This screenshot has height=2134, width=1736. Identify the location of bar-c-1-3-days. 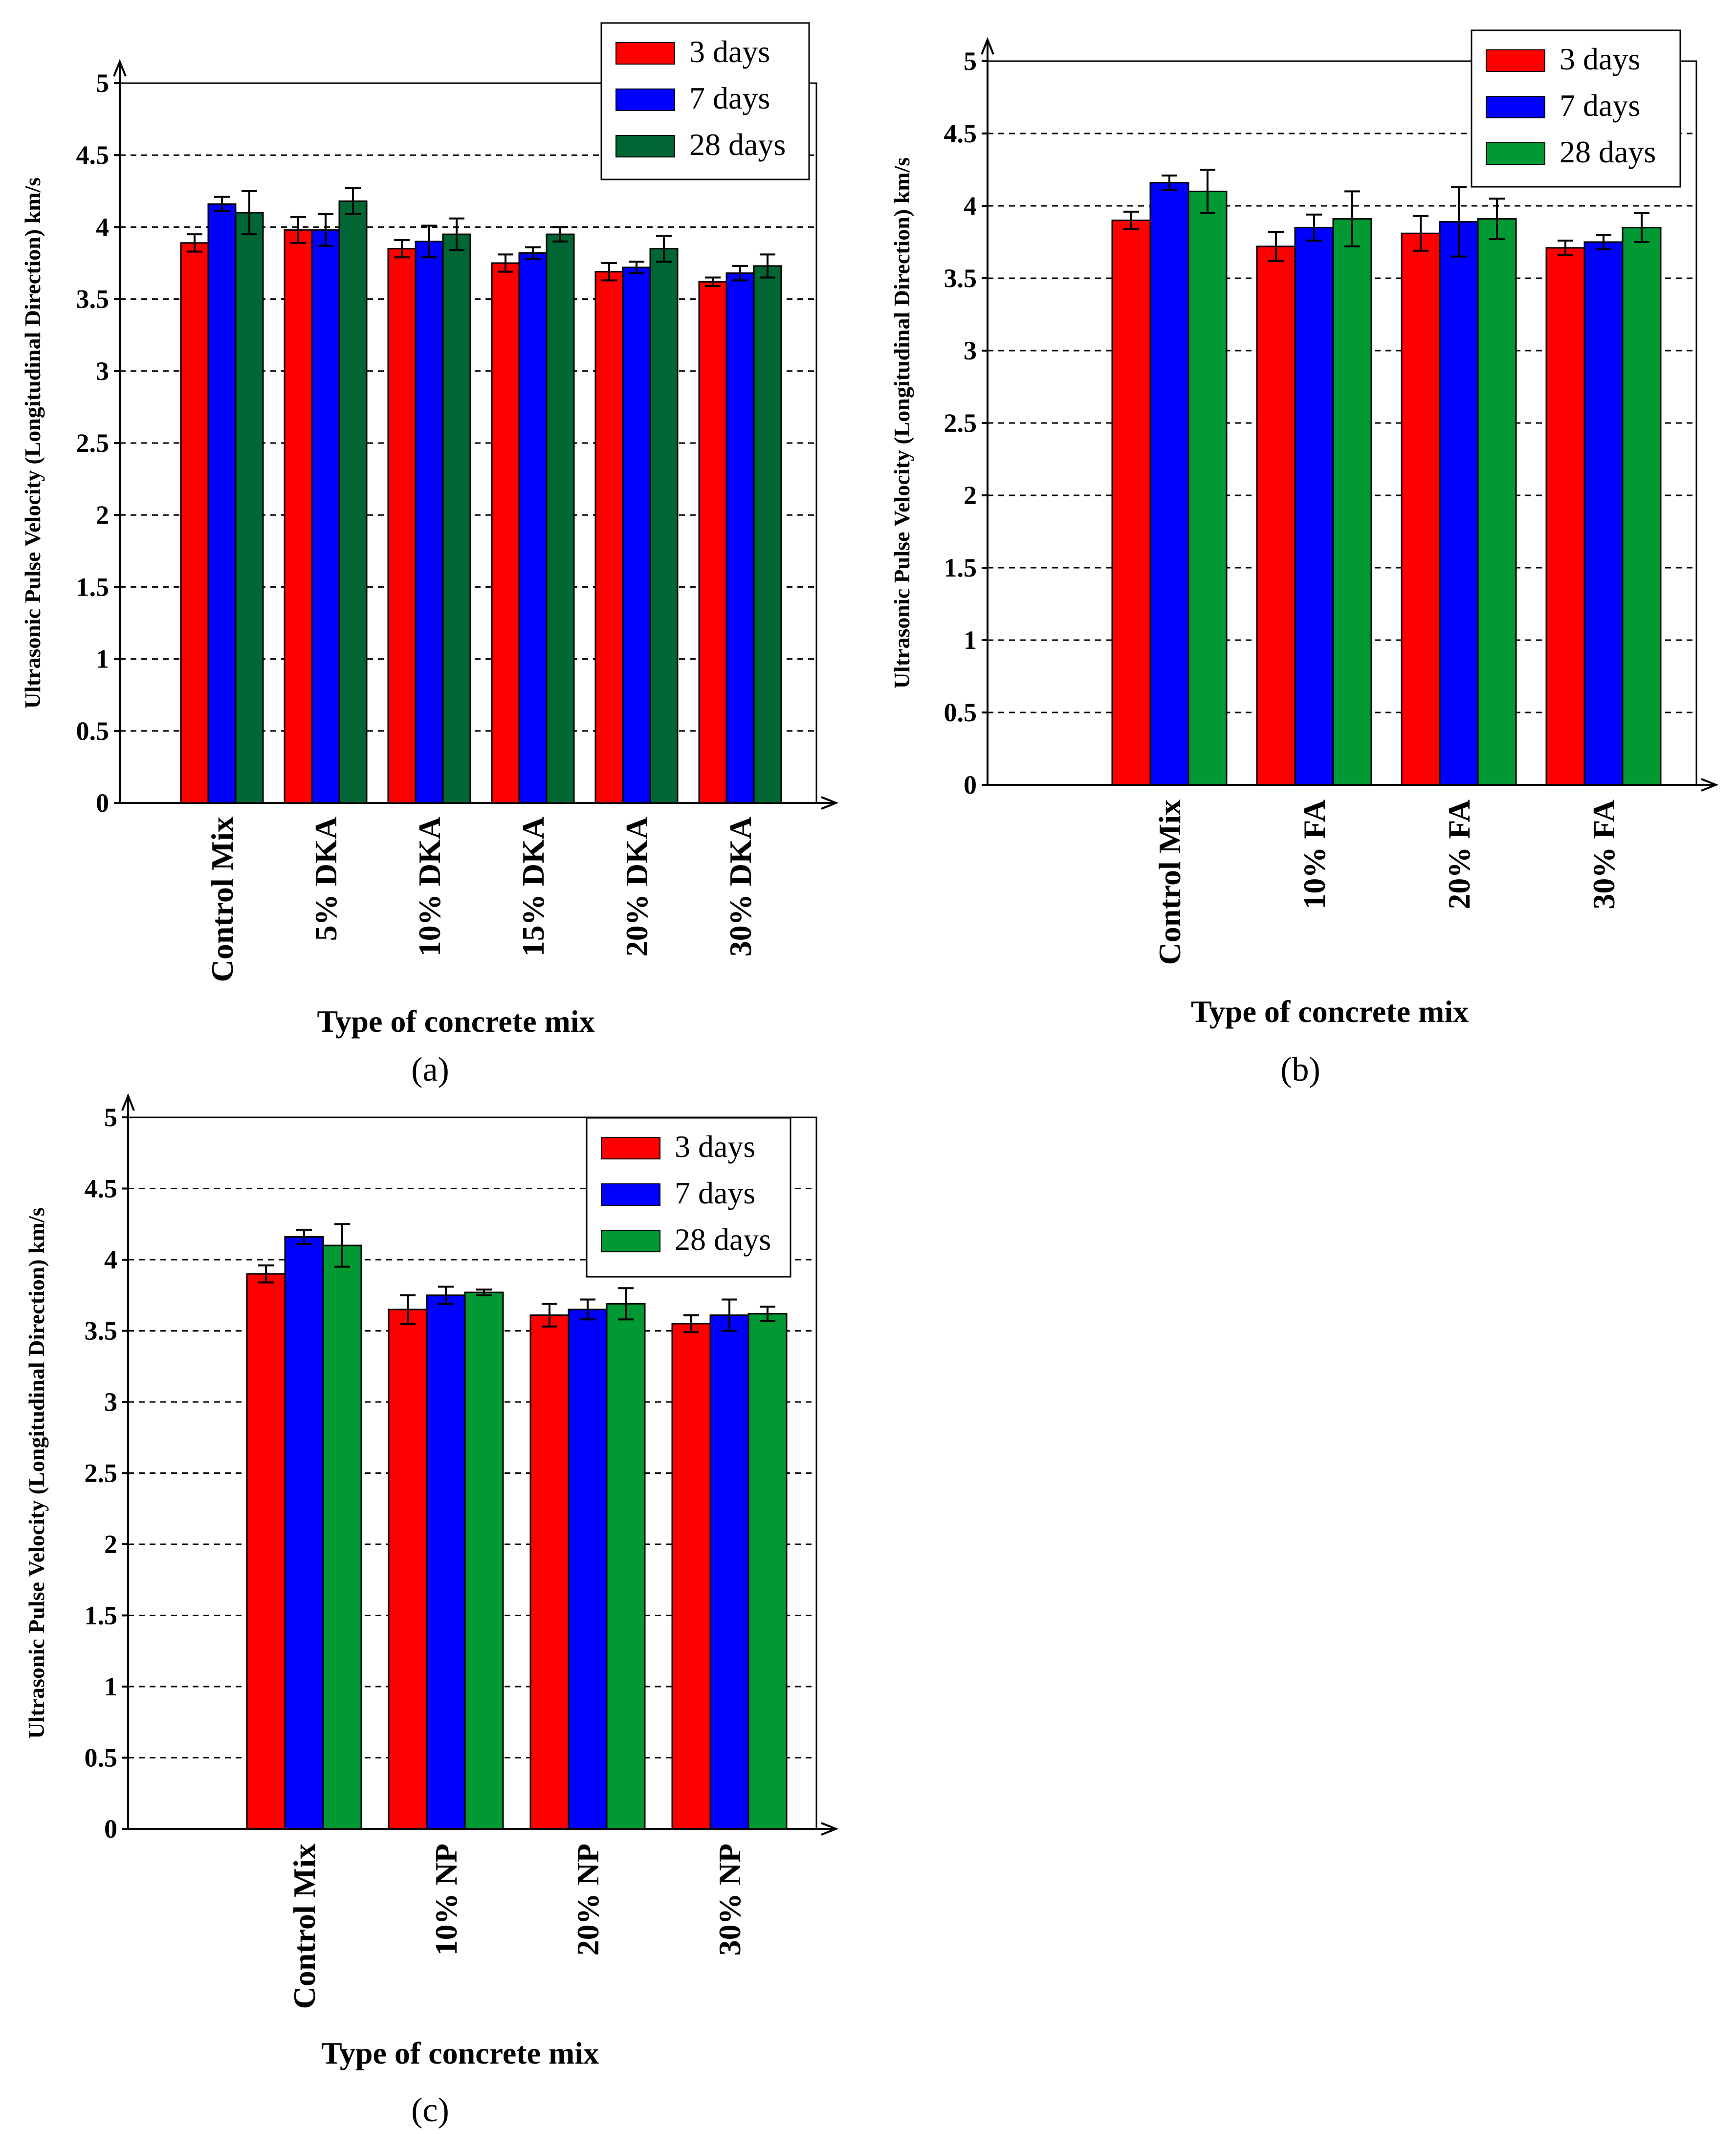
(266, 1551).